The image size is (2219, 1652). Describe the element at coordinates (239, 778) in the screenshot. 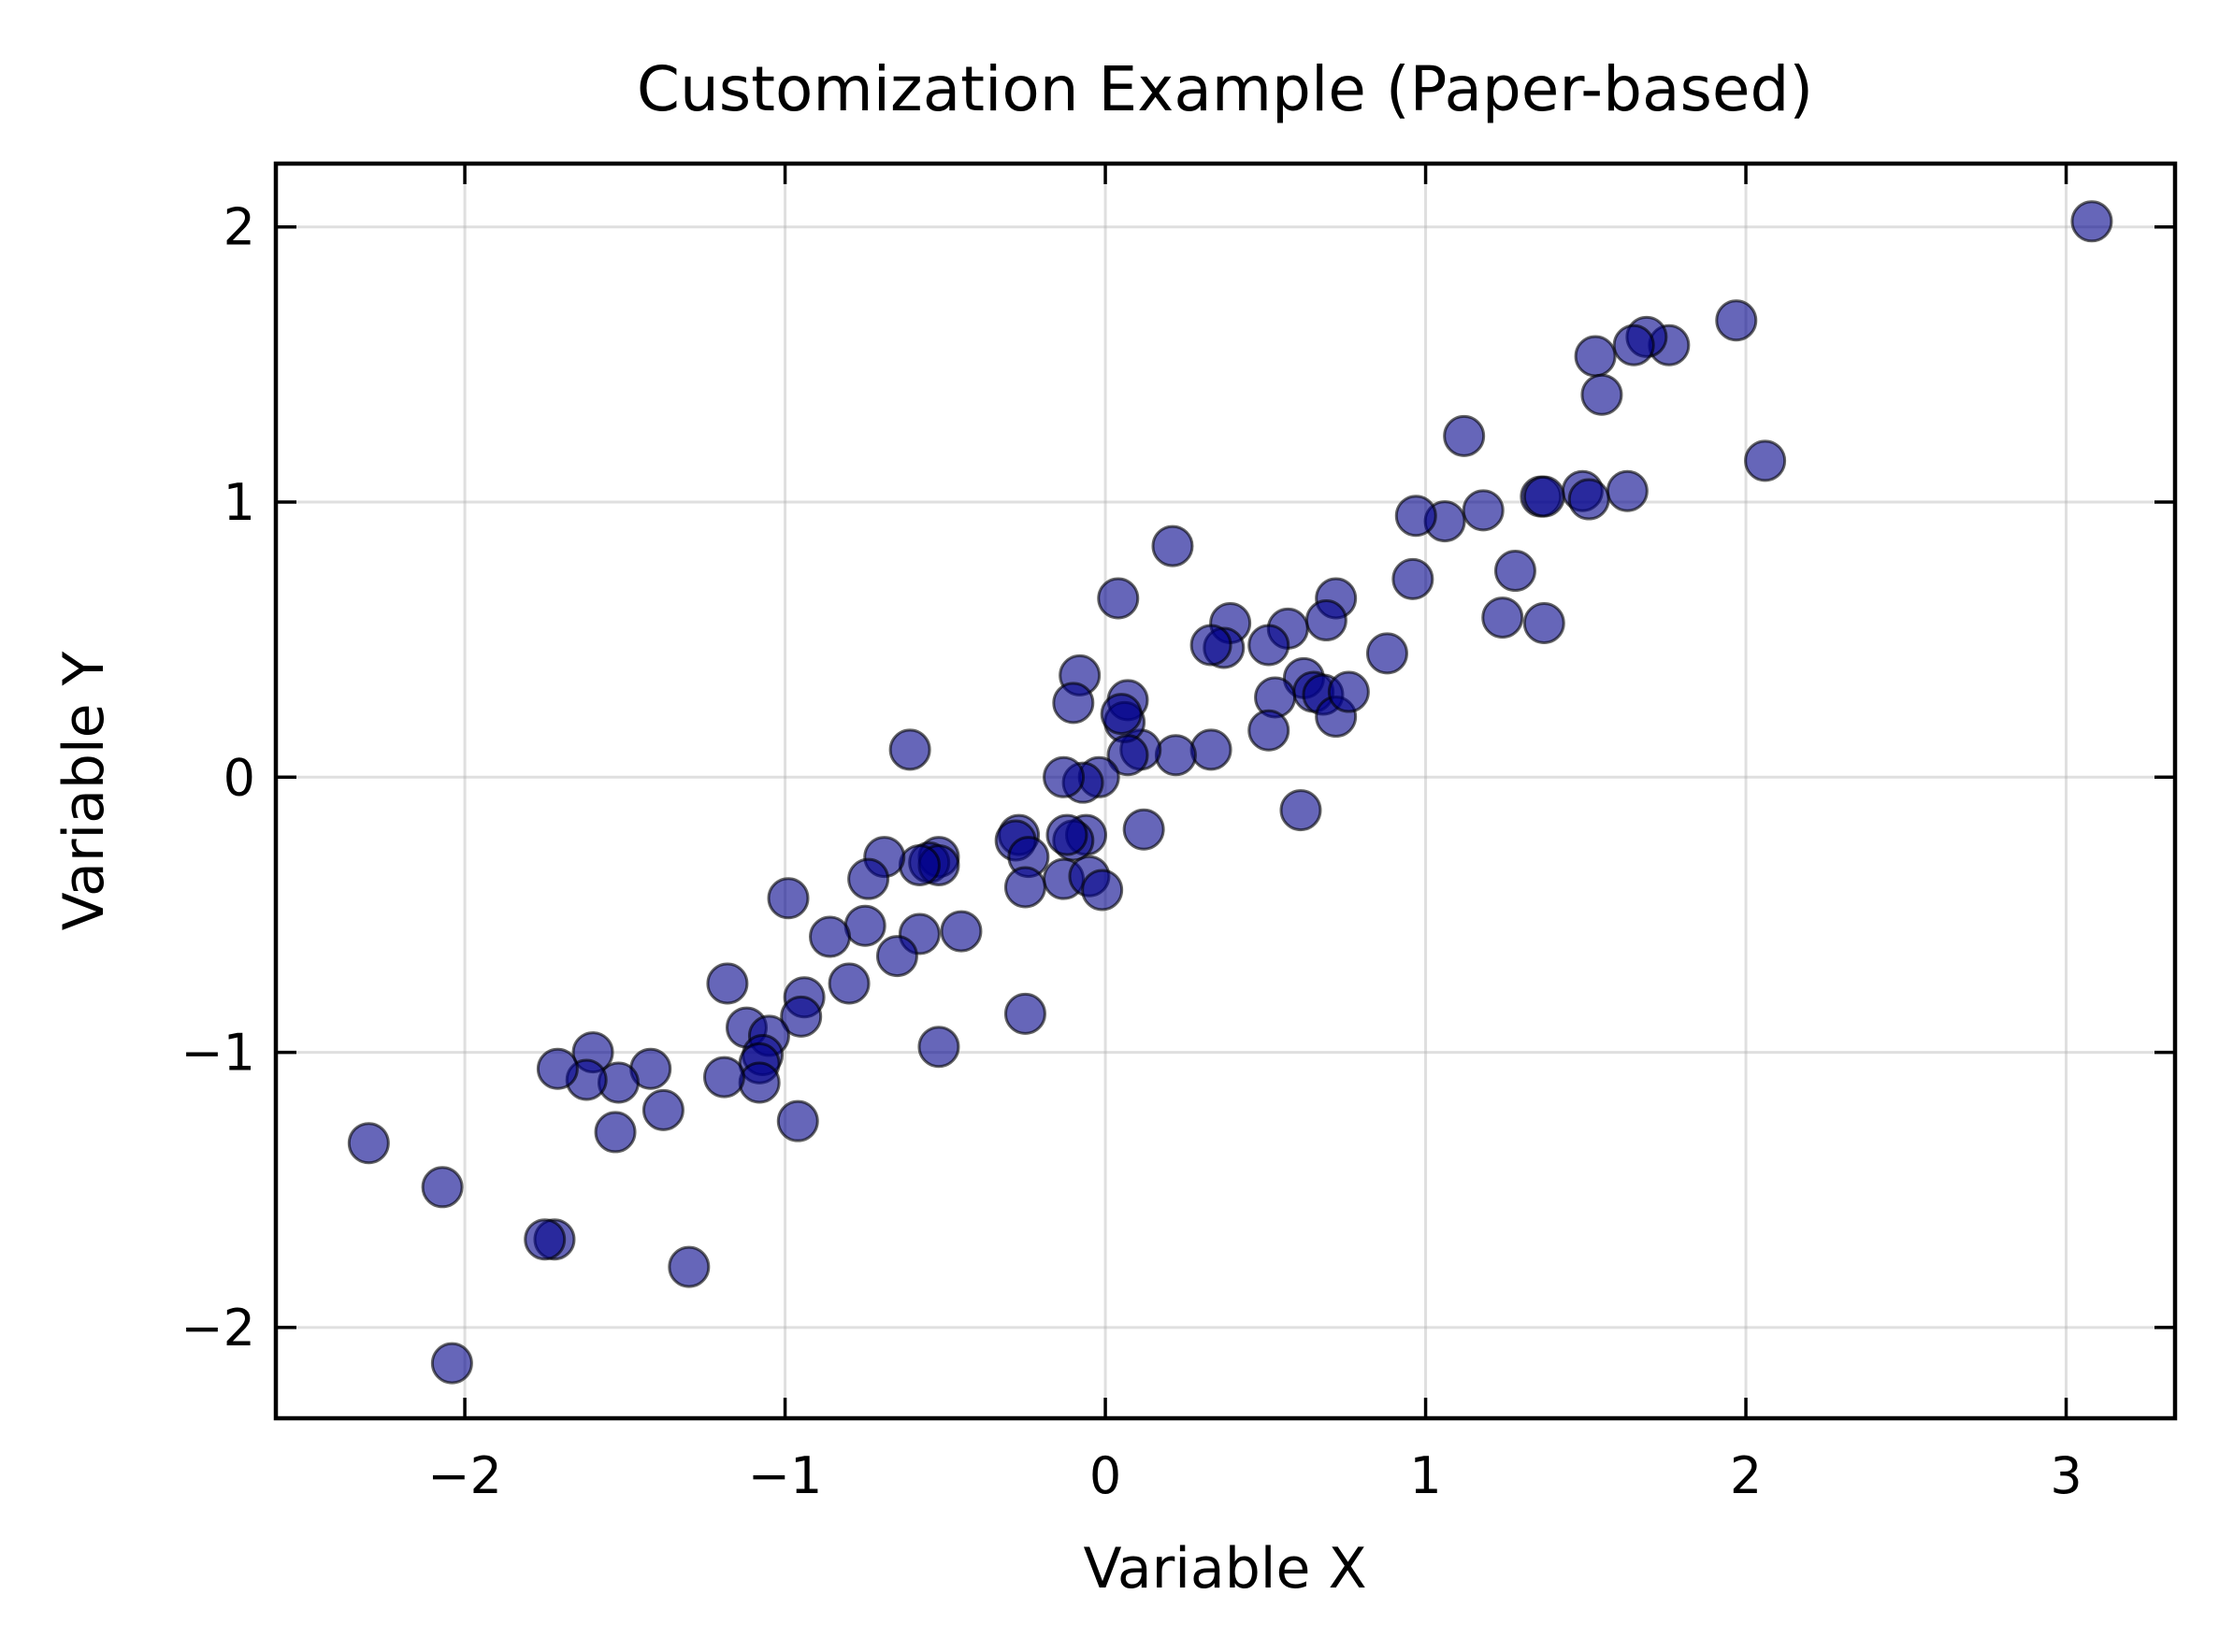

I see `y-tick-label: 0` at that location.